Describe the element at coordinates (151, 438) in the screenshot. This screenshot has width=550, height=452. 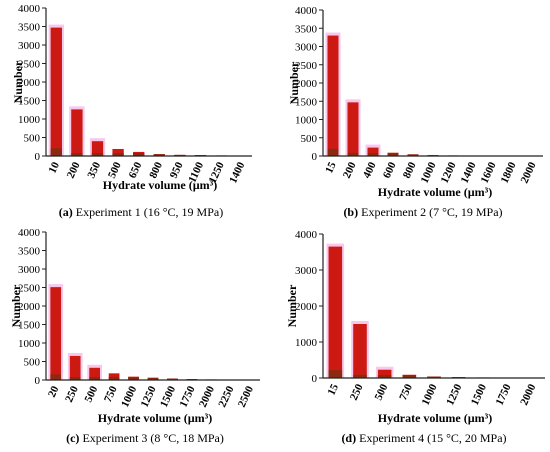
I see `panel-caption-text: Experiment 3 (8 °C, 18 MPa)` at that location.